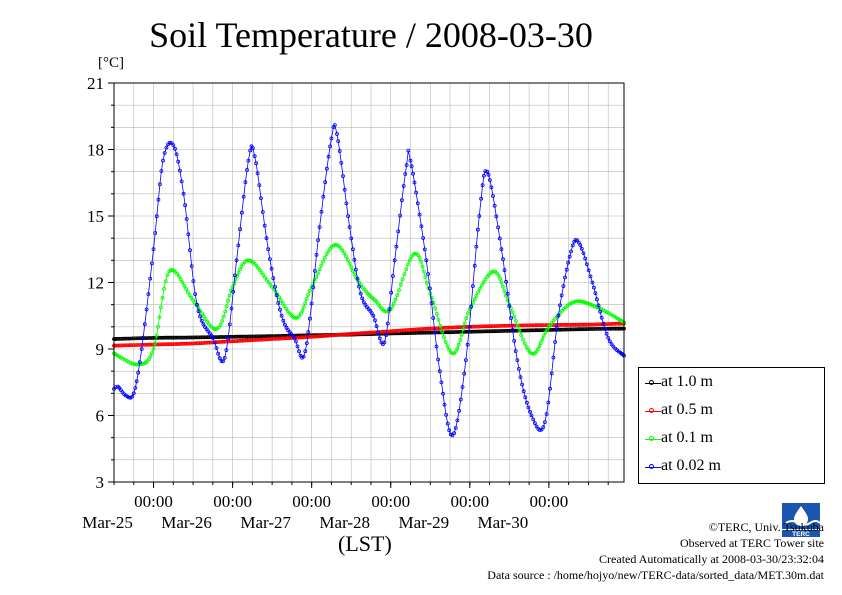 The image size is (842, 595). I want to click on svg-text: TERC, so click(801, 534).